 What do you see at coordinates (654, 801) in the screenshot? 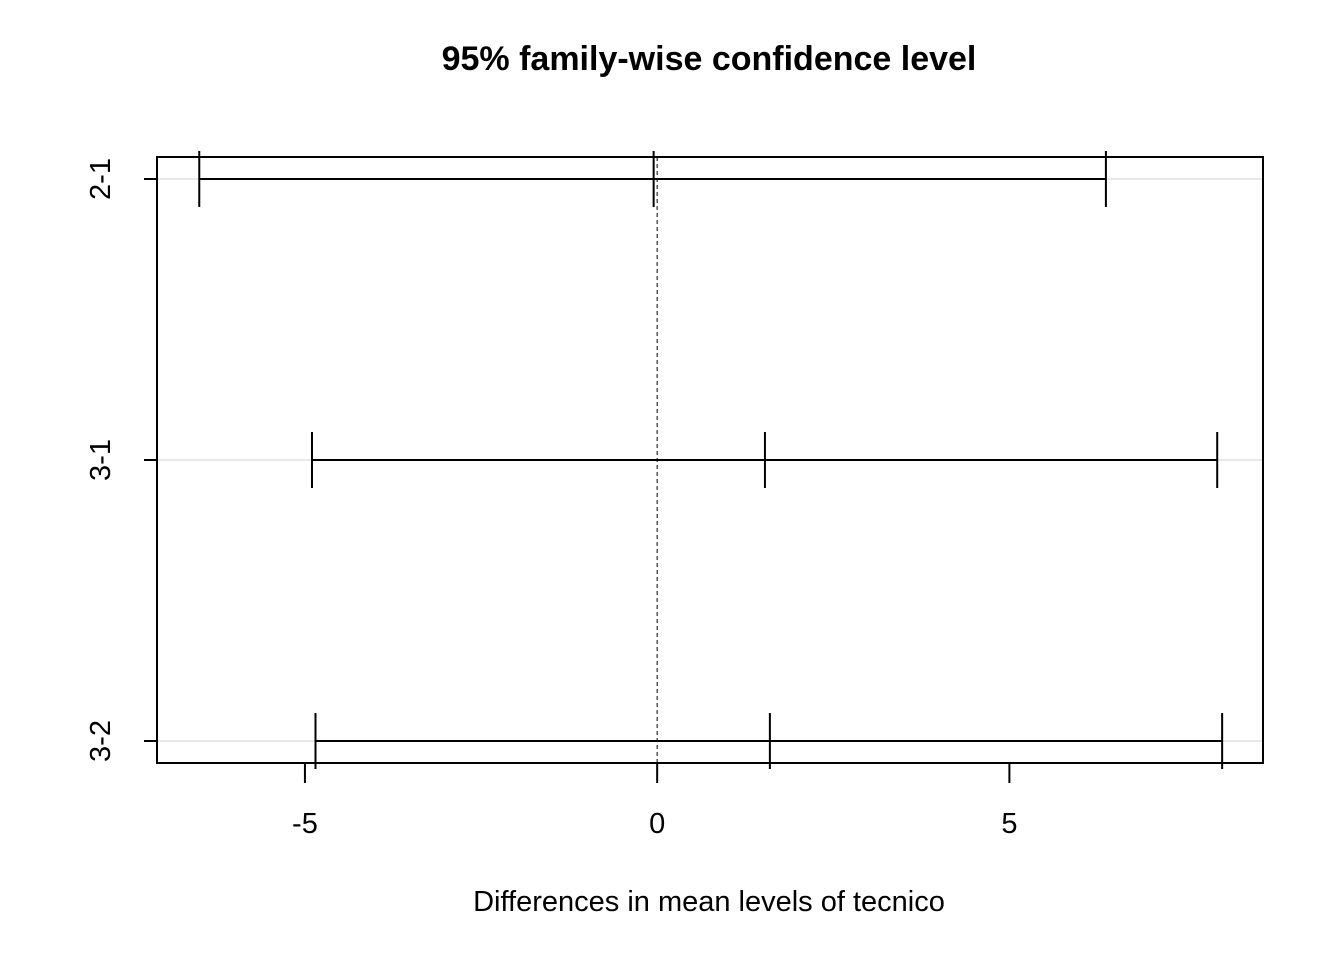
I see `x-axis: -5 0 5` at bounding box center [654, 801].